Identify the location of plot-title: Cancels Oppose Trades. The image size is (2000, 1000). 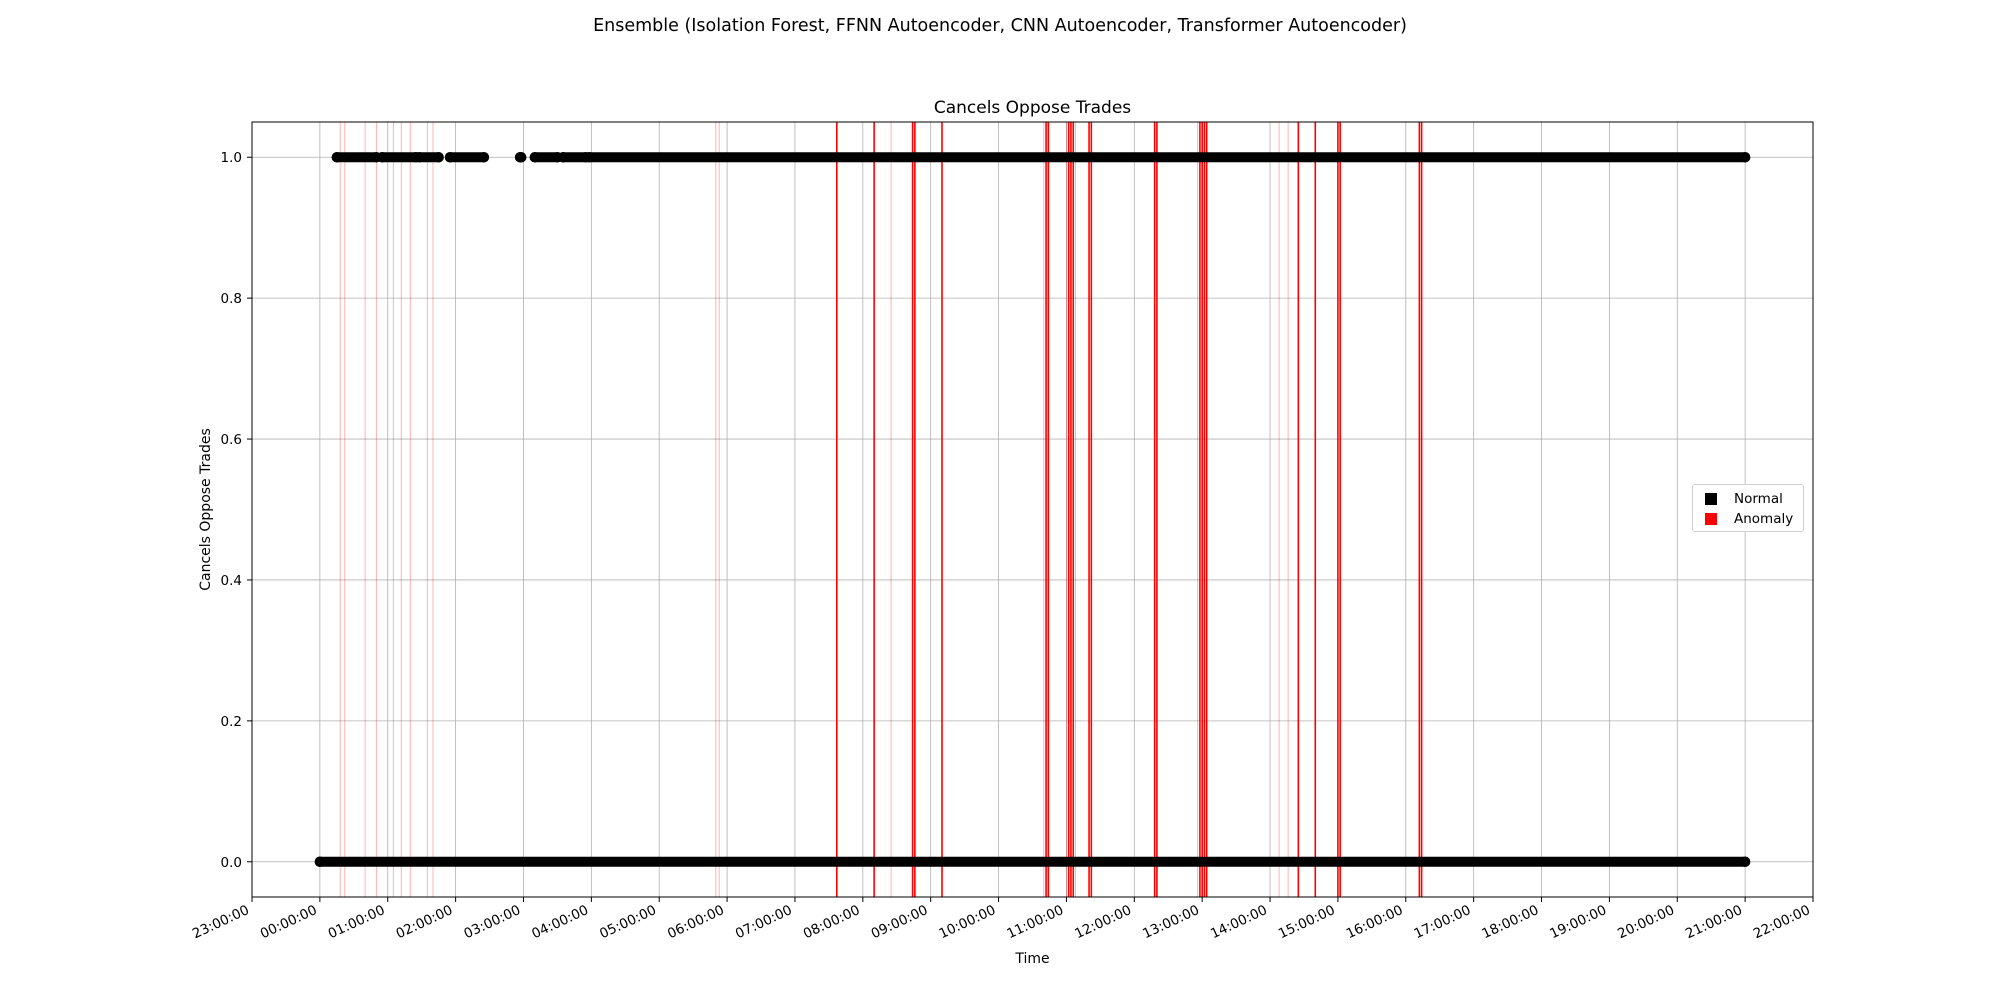
(1032, 108).